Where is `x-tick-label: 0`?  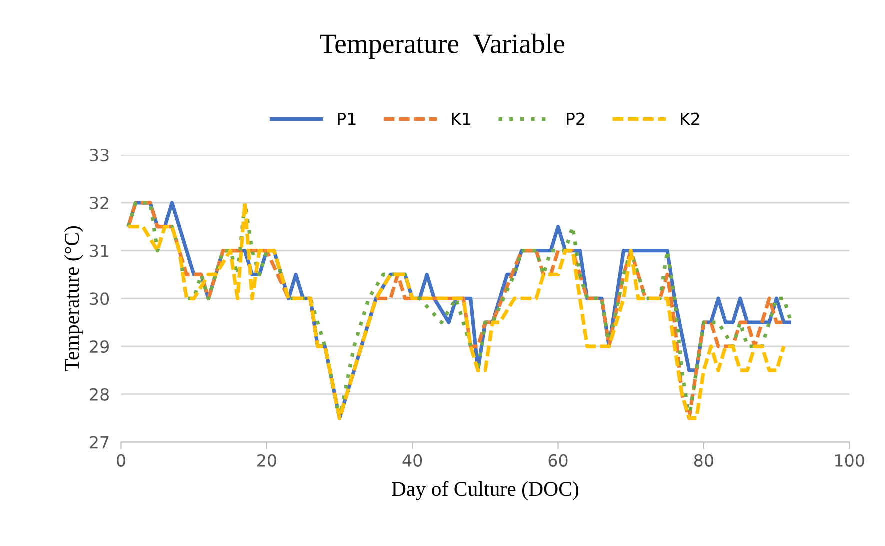 x-tick-label: 0 is located at coordinates (121, 460).